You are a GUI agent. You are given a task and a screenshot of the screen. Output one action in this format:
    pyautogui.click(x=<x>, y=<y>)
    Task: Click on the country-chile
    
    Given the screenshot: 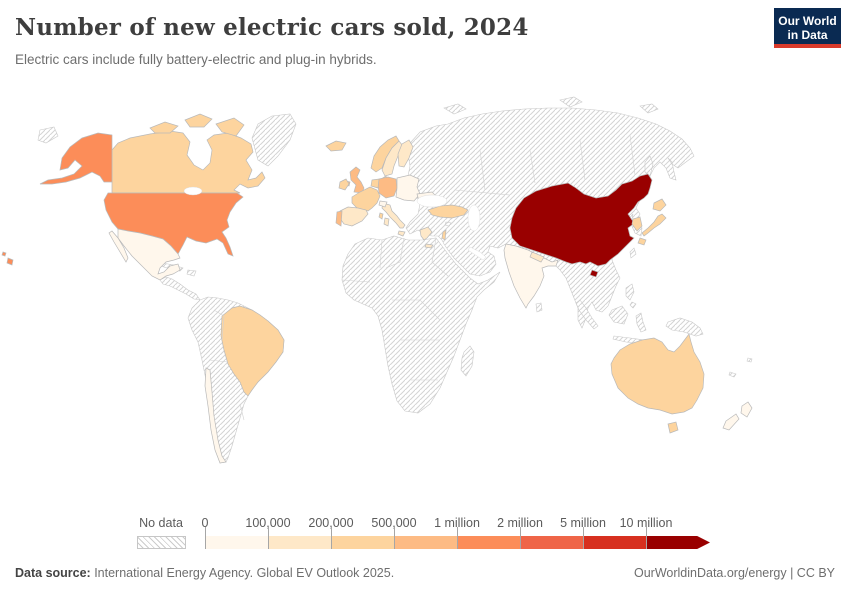 What is the action you would take?
    pyautogui.click(x=215, y=415)
    